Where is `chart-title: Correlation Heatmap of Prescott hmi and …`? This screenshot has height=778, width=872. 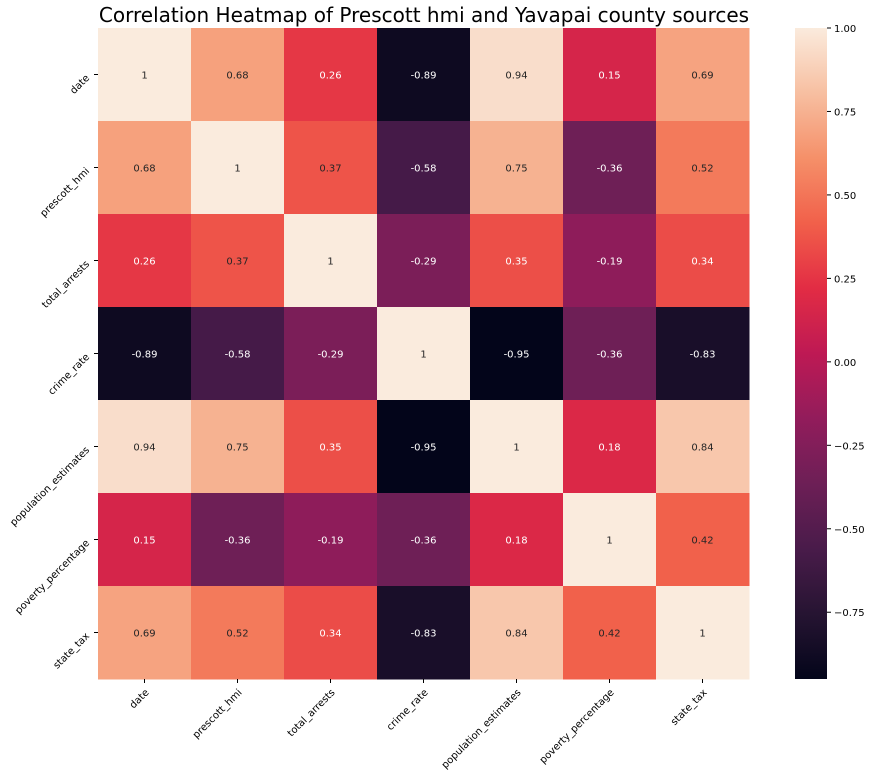
chart-title: Correlation Heatmap of Prescott hmi and … is located at coordinates (424, 15).